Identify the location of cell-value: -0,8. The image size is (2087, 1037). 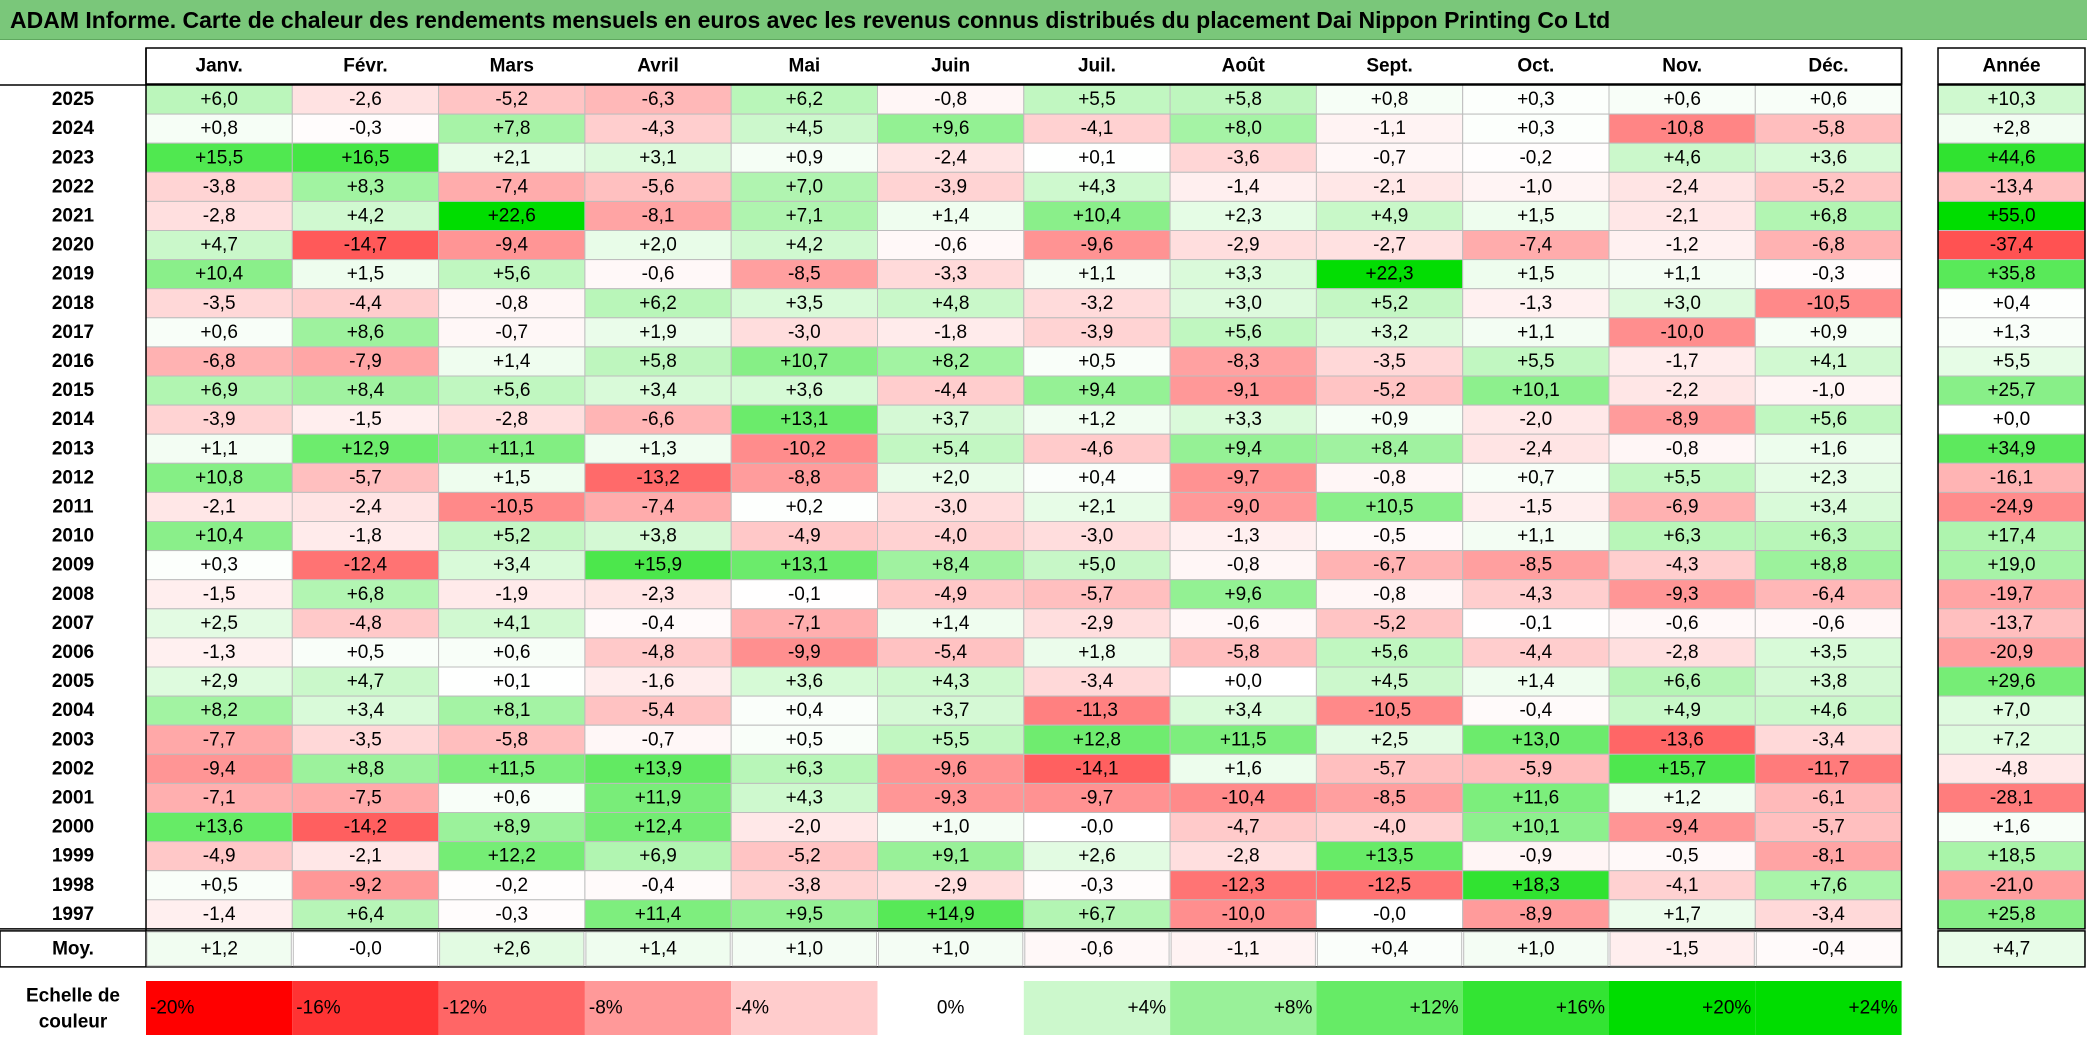
(1389, 594).